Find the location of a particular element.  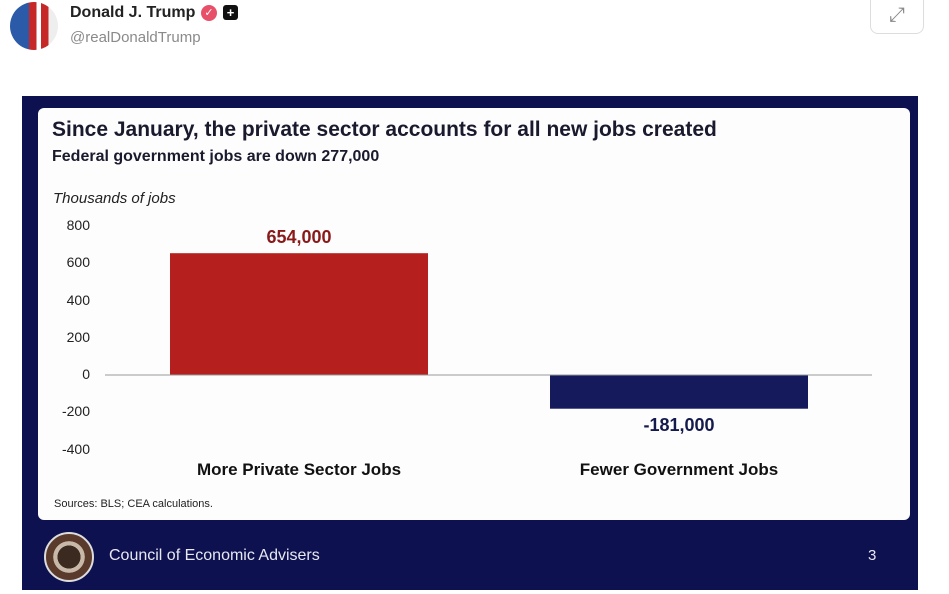

slide-page-number: 3 is located at coordinates (872, 555).